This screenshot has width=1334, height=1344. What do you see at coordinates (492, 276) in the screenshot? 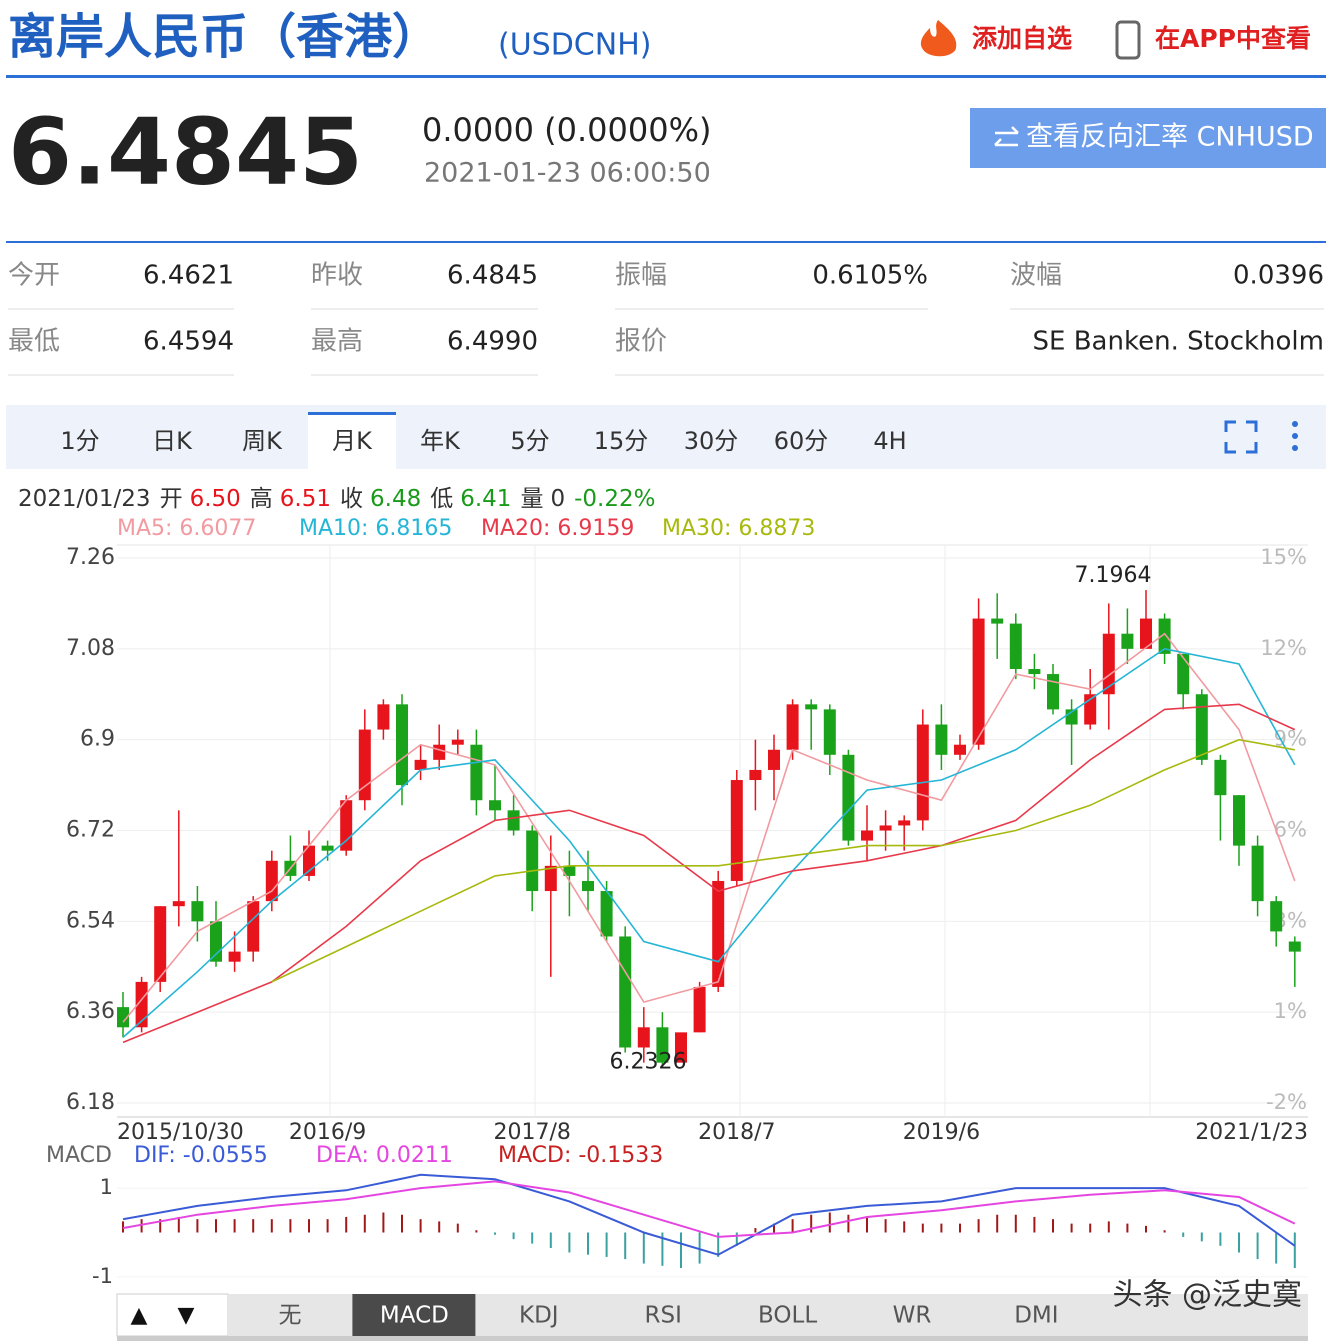
I see `stat-value: 6.4845` at bounding box center [492, 276].